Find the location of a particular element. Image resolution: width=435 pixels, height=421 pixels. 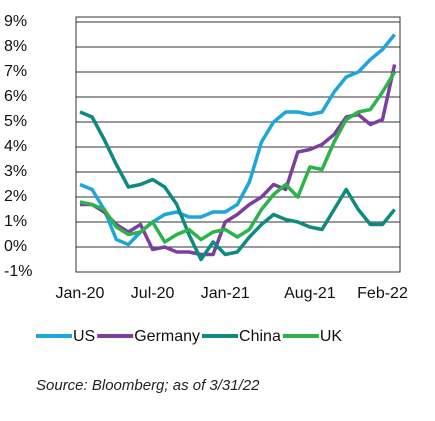

y-tick-label: 0% is located at coordinates (15, 246).